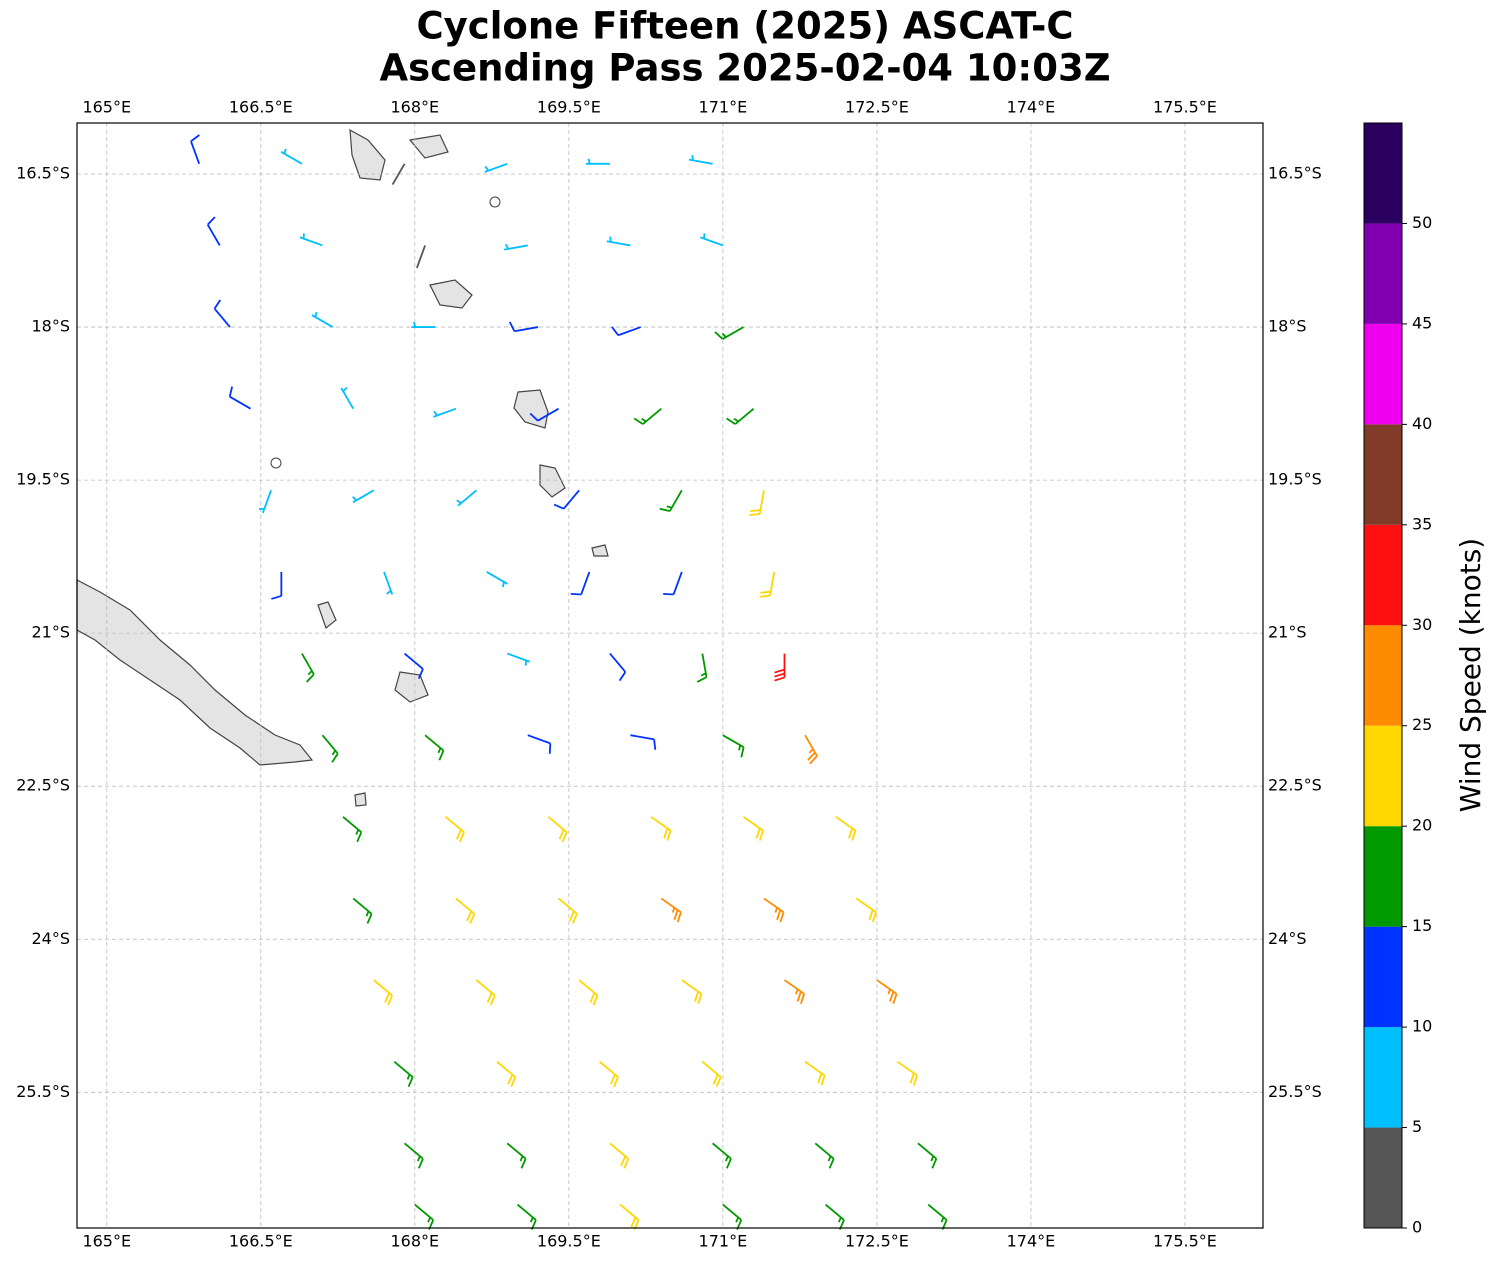 This screenshot has width=1501, height=1268. Describe the element at coordinates (1417, 1126) in the screenshot. I see `colorbar-tick-label: 5` at that location.